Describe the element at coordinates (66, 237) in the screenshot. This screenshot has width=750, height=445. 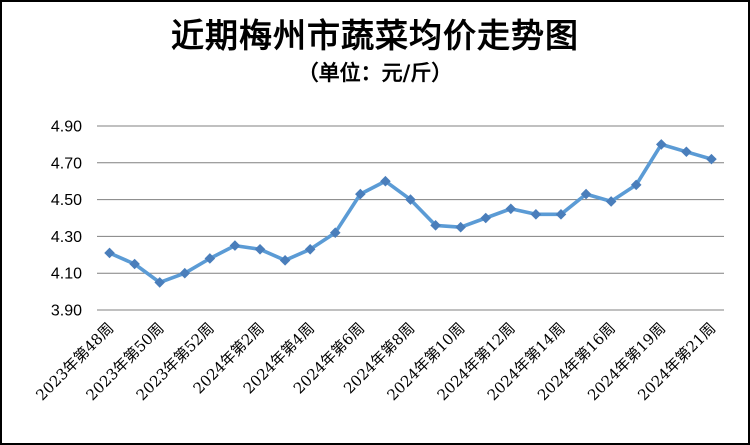
I see `y-axis-tick-label: 4.30` at that location.